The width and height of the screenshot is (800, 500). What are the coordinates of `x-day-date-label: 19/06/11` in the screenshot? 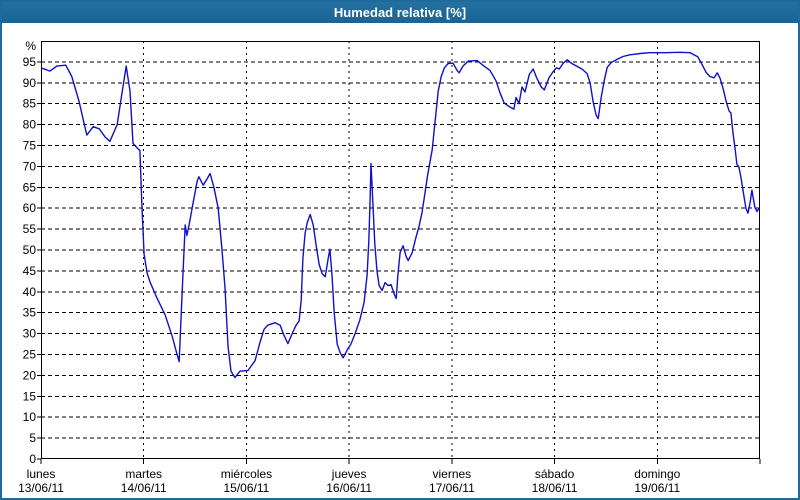 It's located at (657, 488).